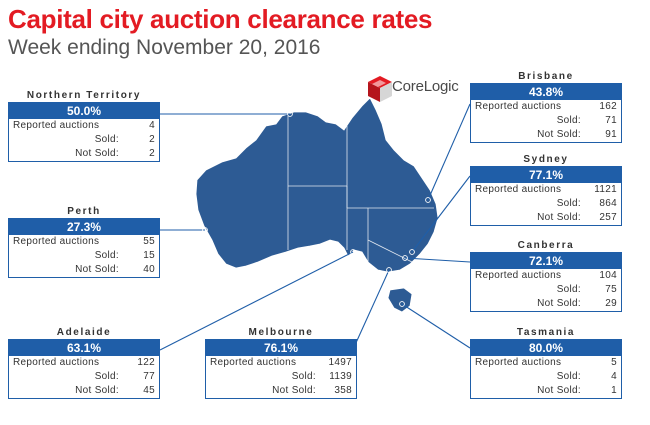 This screenshot has height=425, width=650. What do you see at coordinates (164, 47) in the screenshot?
I see `page-subtitle: Week ending November 20, 2016` at bounding box center [164, 47].